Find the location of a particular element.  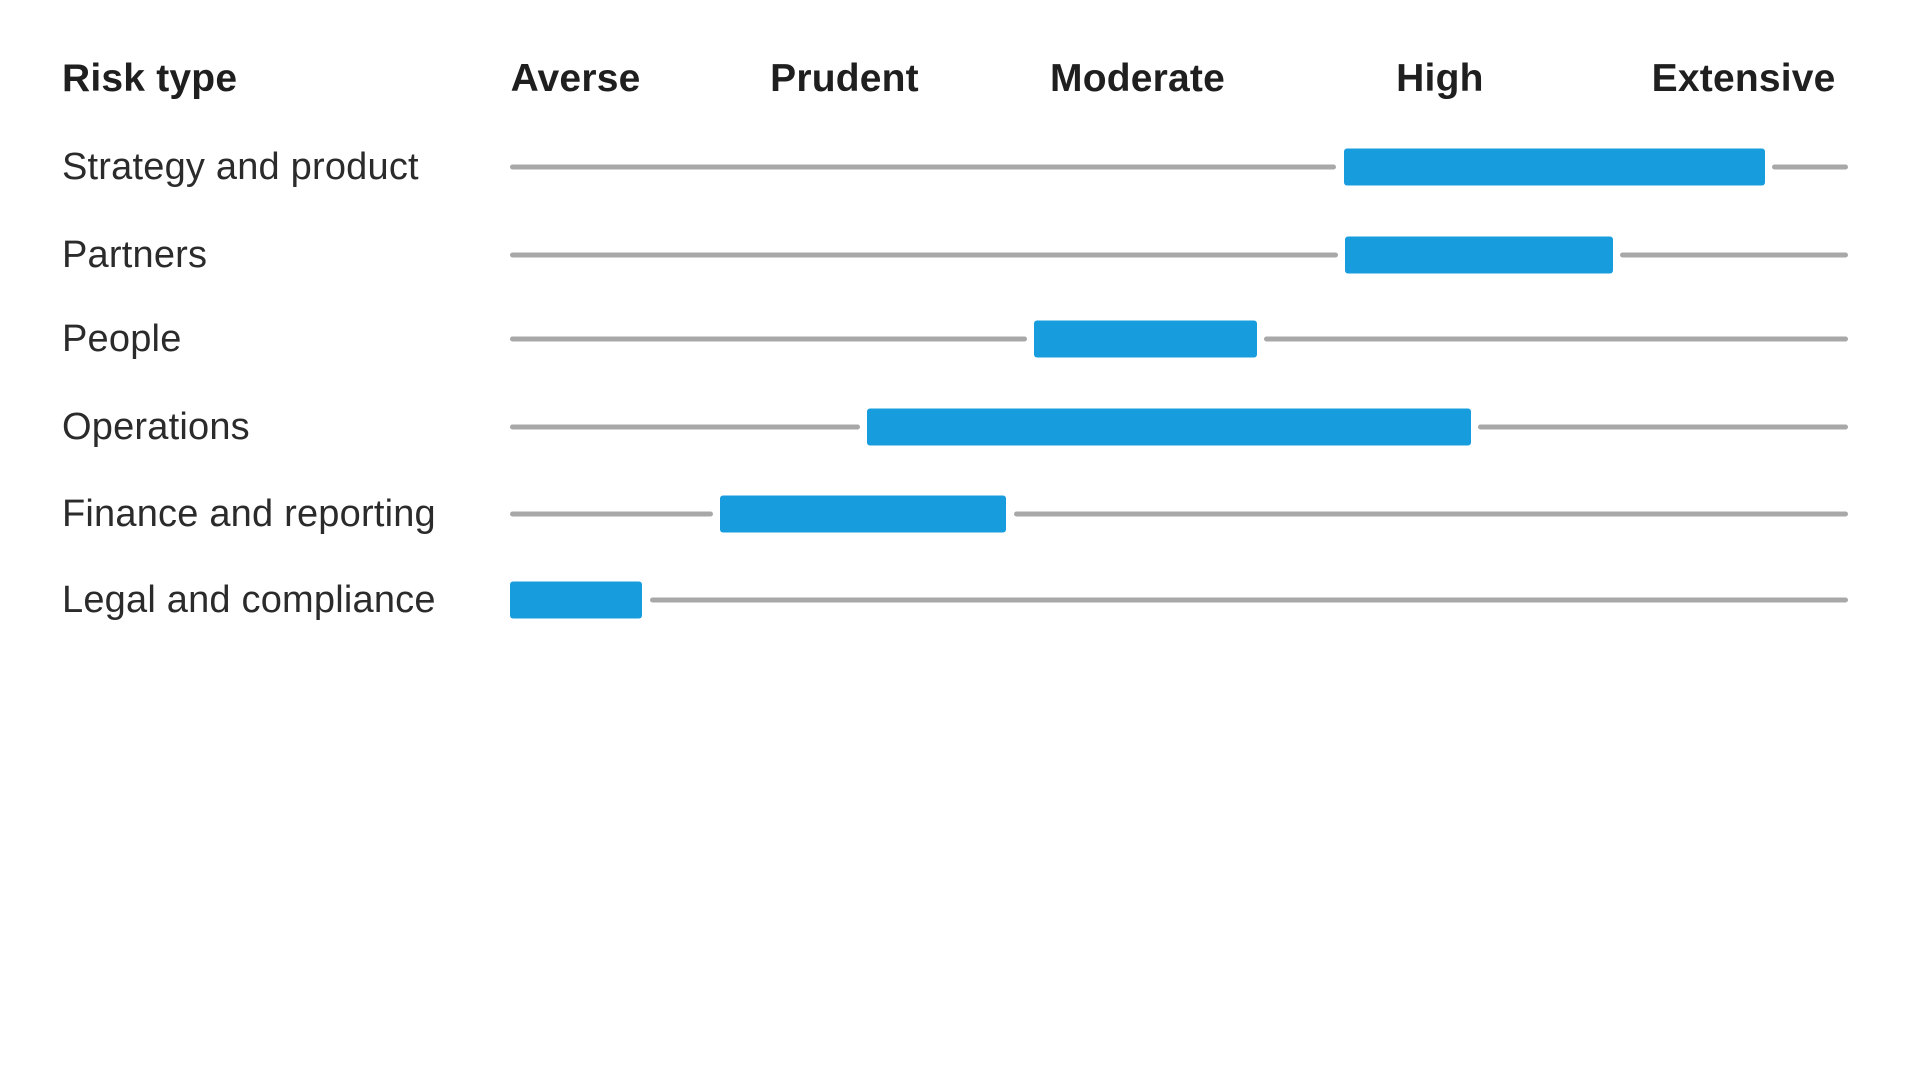

risk-row: Legal and compliance is located at coordinates (960, 600).